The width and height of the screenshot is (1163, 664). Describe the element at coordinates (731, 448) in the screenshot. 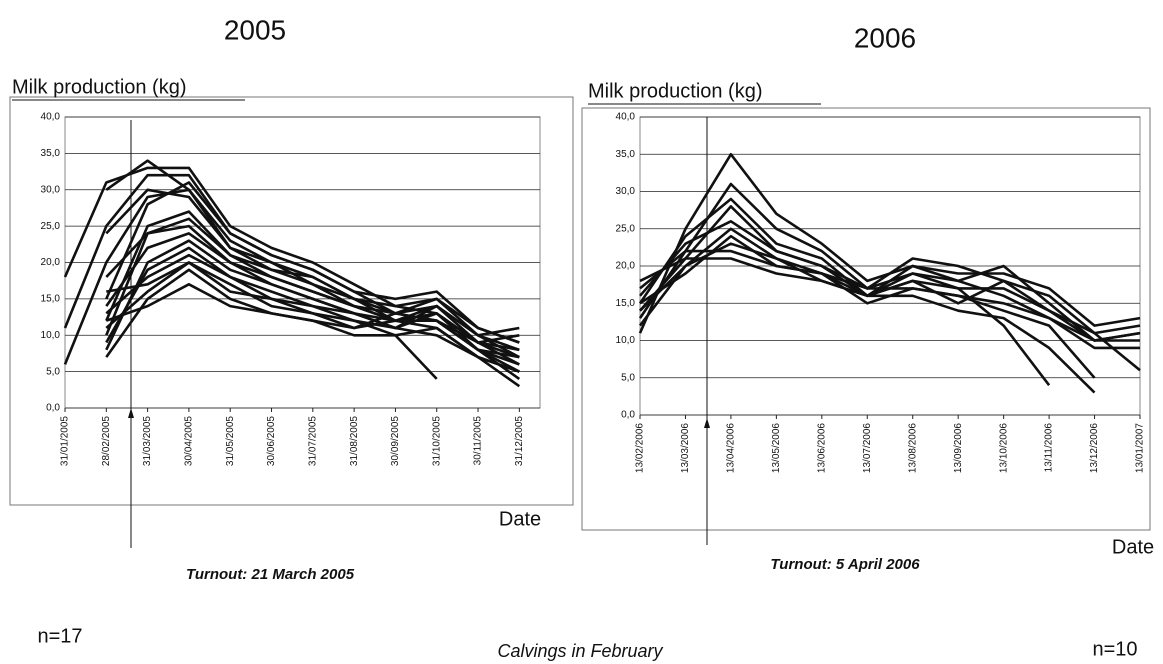

I see `x-tick-label: 13/04/2006` at that location.